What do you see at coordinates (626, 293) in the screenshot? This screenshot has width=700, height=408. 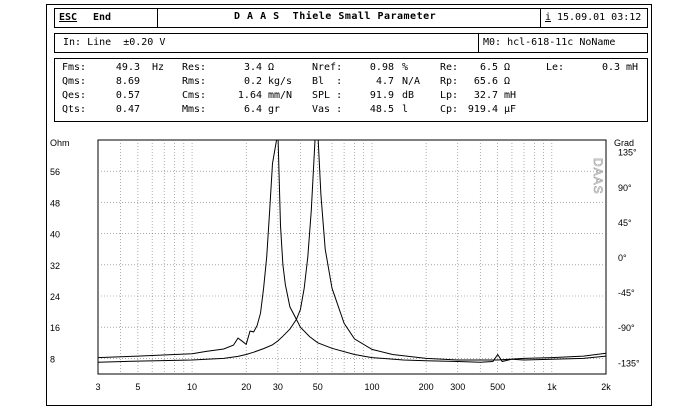 I see `right-tick-label: -45°` at bounding box center [626, 293].